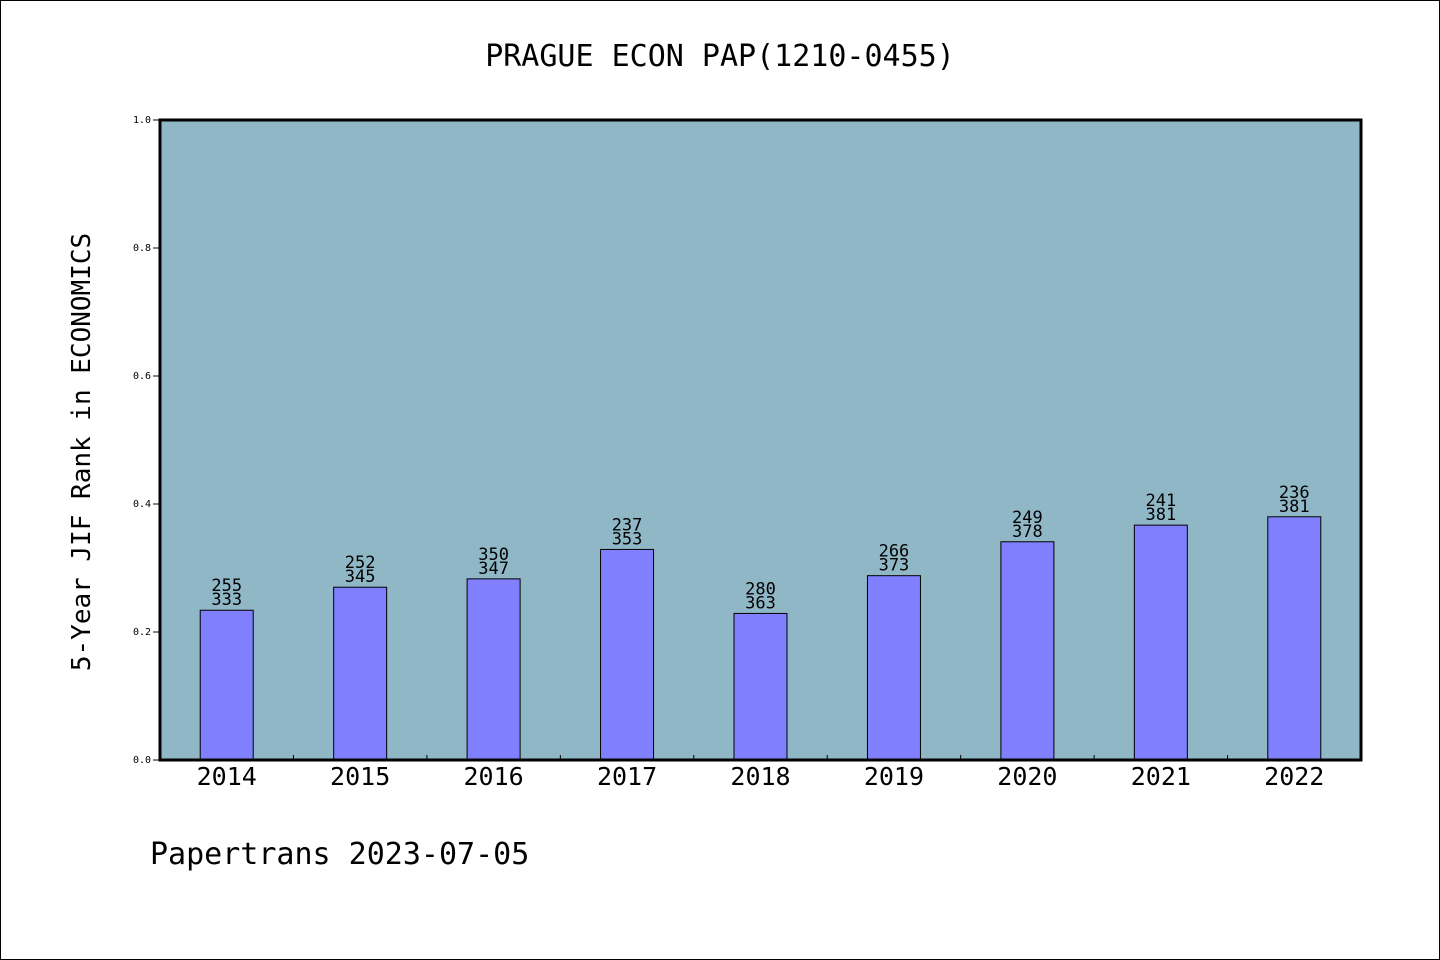 Image resolution: width=1440 pixels, height=960 pixels. I want to click on bar-rank-label: 241, so click(1160, 501).